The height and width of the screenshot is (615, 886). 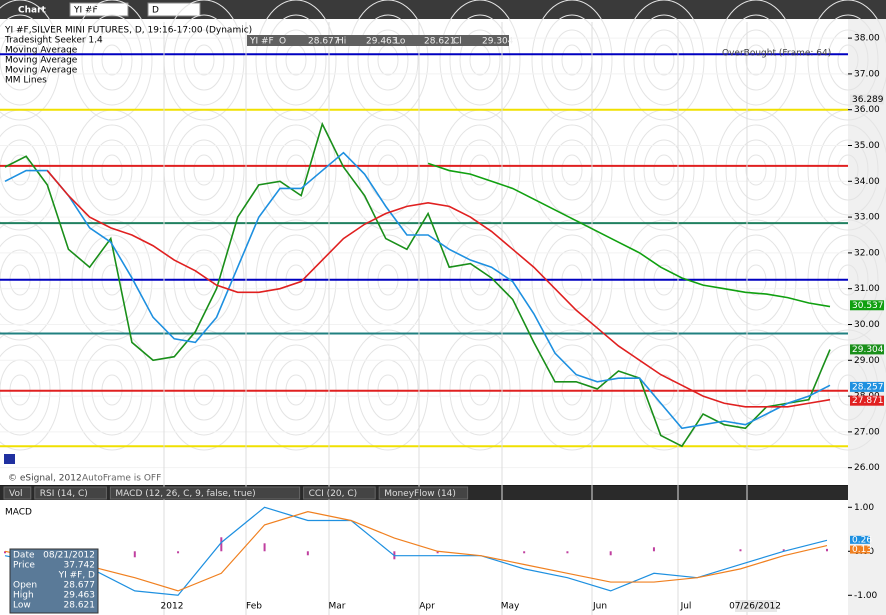 What do you see at coordinates (755, 607) in the screenshot?
I see `x-tick-label: 07/26/2012` at bounding box center [755, 607].